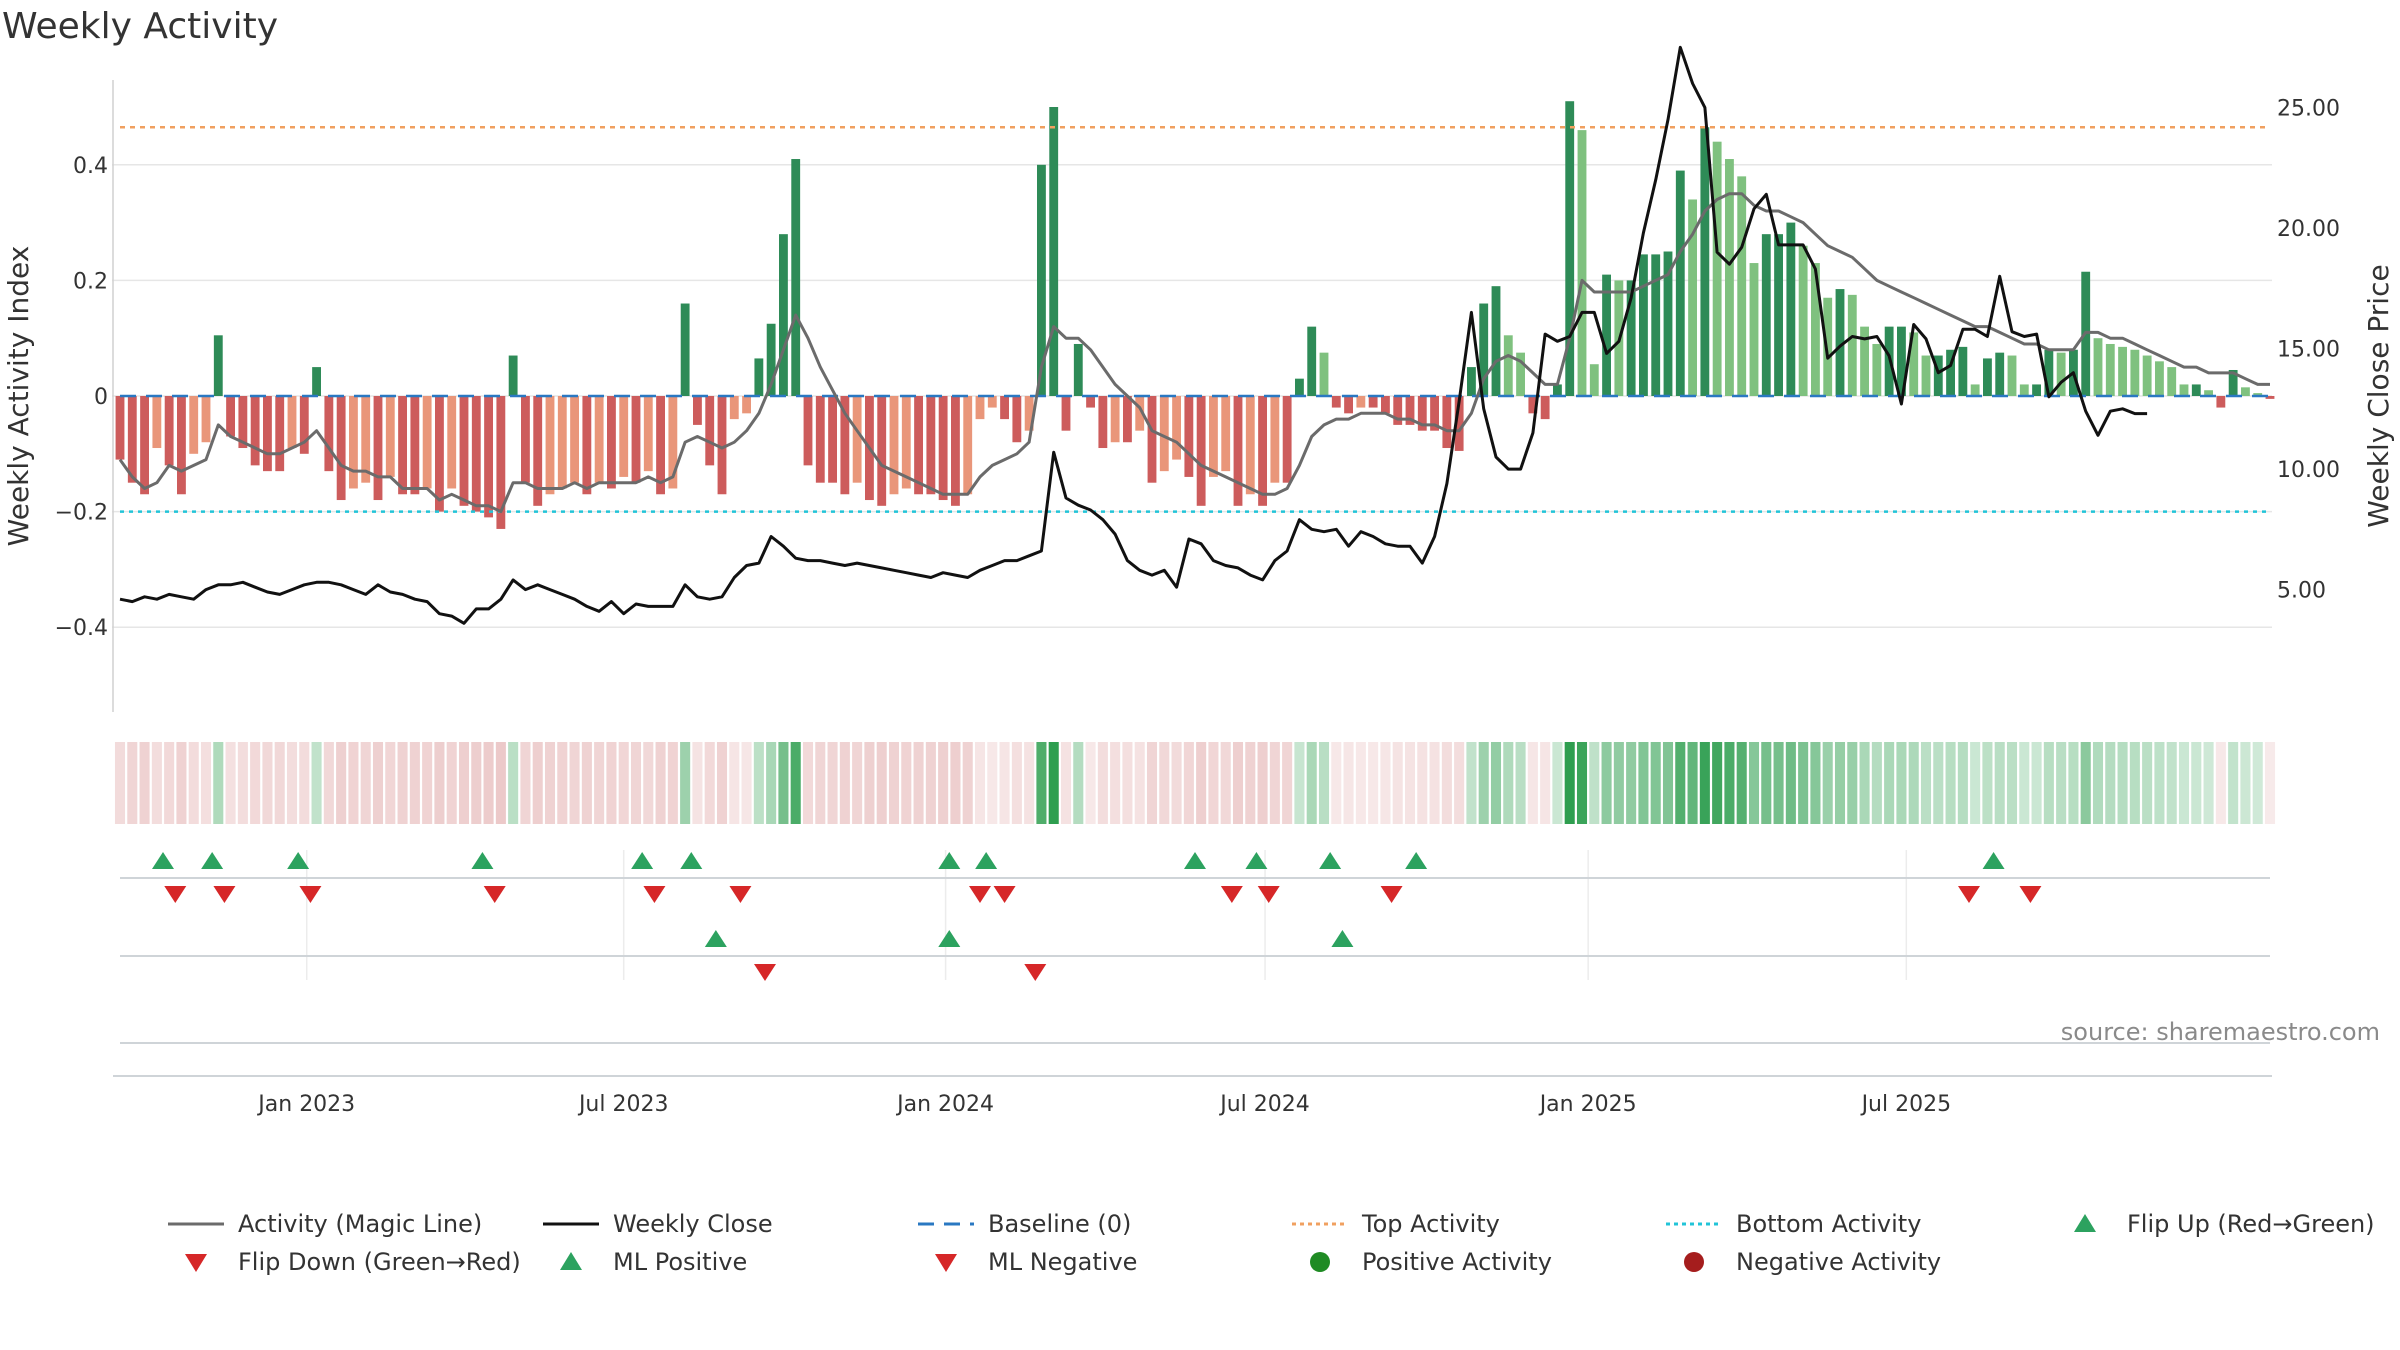  Describe the element at coordinates (1587, 1104) in the screenshot. I see `x-tick-label: Jan 2025` at that location.